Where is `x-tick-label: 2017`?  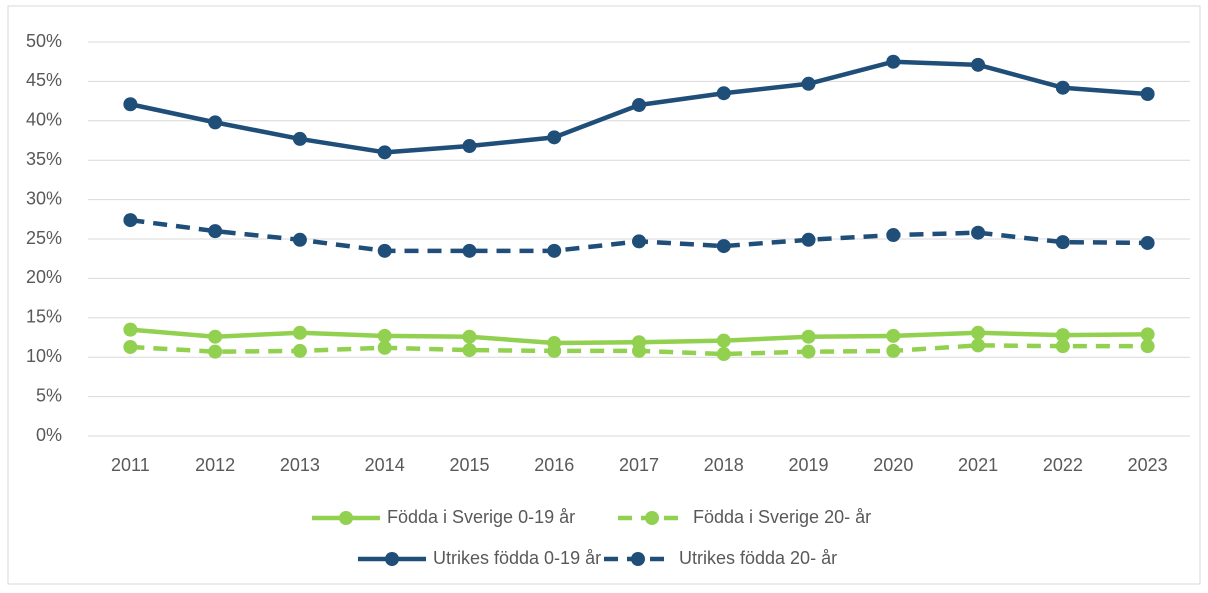
x-tick-label: 2017 is located at coordinates (639, 465).